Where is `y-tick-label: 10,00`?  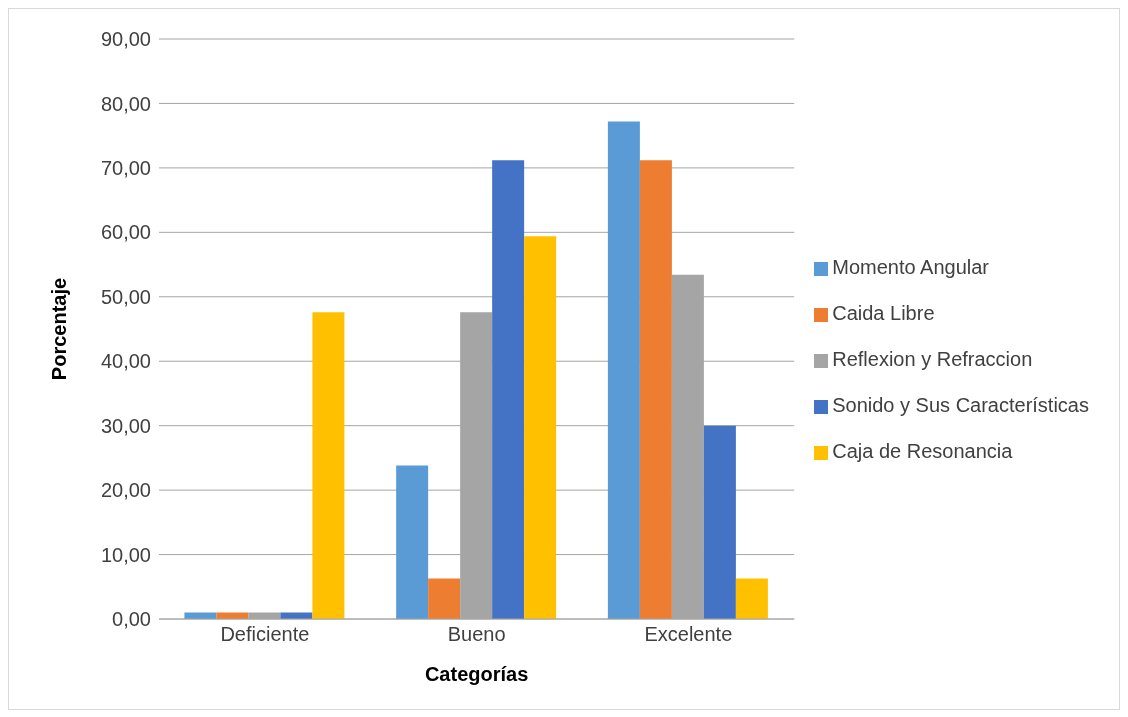
y-tick-label: 10,00 is located at coordinates (125, 554).